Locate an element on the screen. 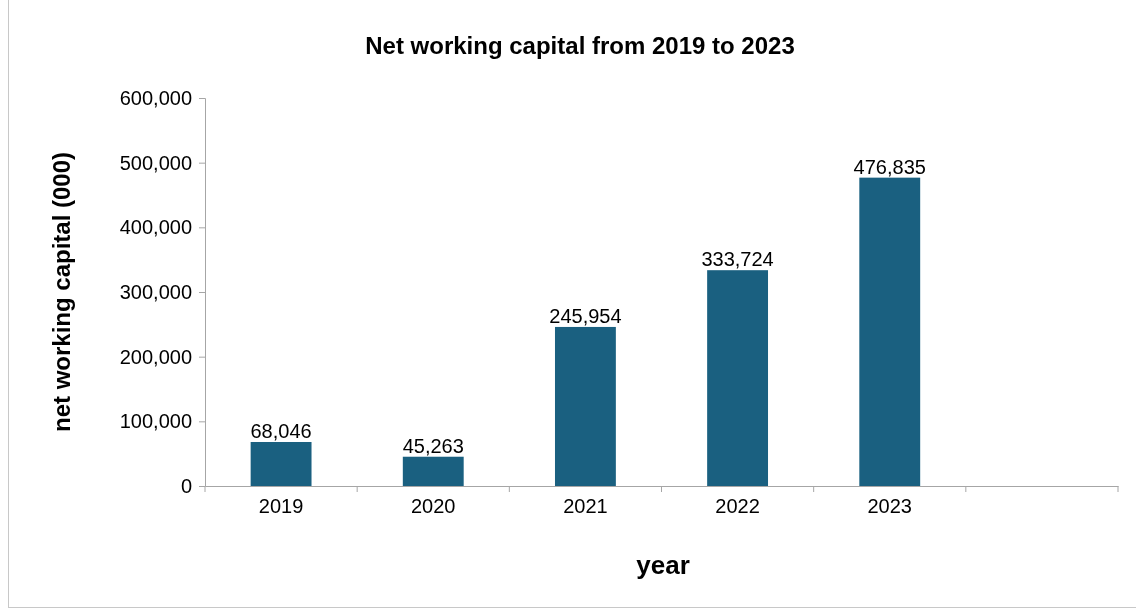 This screenshot has height=613, width=1136. x-tick-label: 2022 is located at coordinates (737, 506).